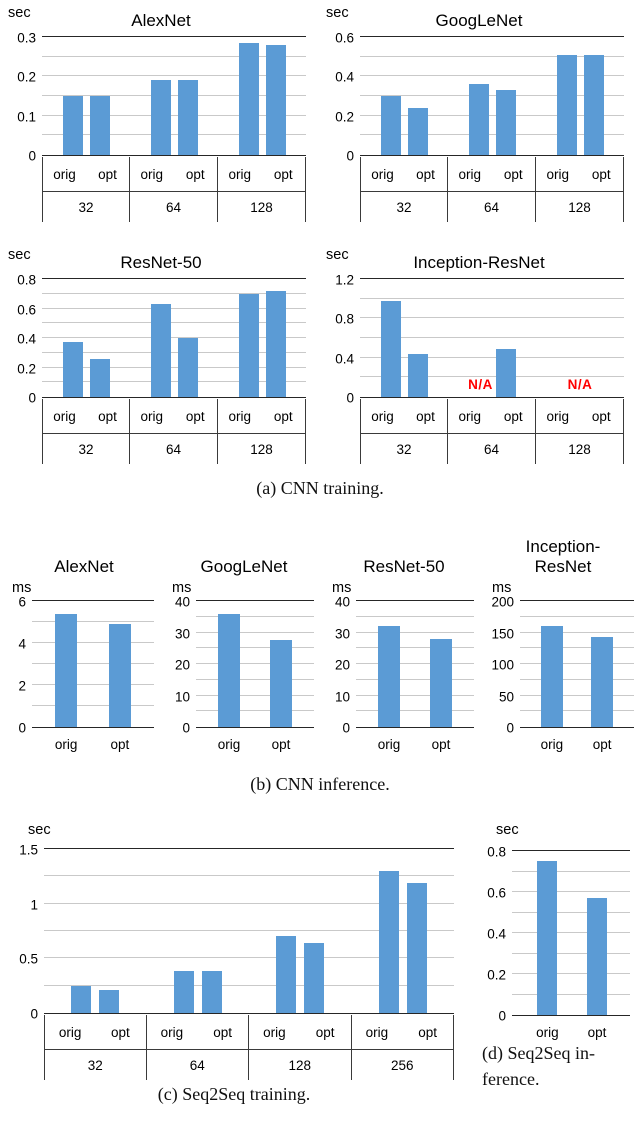 The height and width of the screenshot is (1124, 640). I want to click on x-axis-table: orig opt orig opt orig opt 32 64 128, so click(174, 431).